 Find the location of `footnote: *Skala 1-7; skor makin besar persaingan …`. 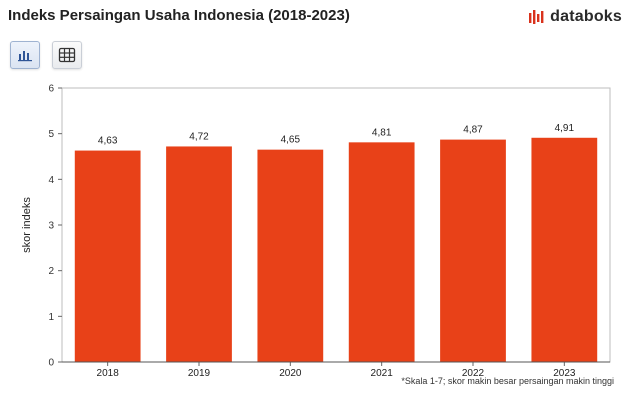

footnote: *Skala 1-7; skor makin besar persaingan … is located at coordinates (507, 381).